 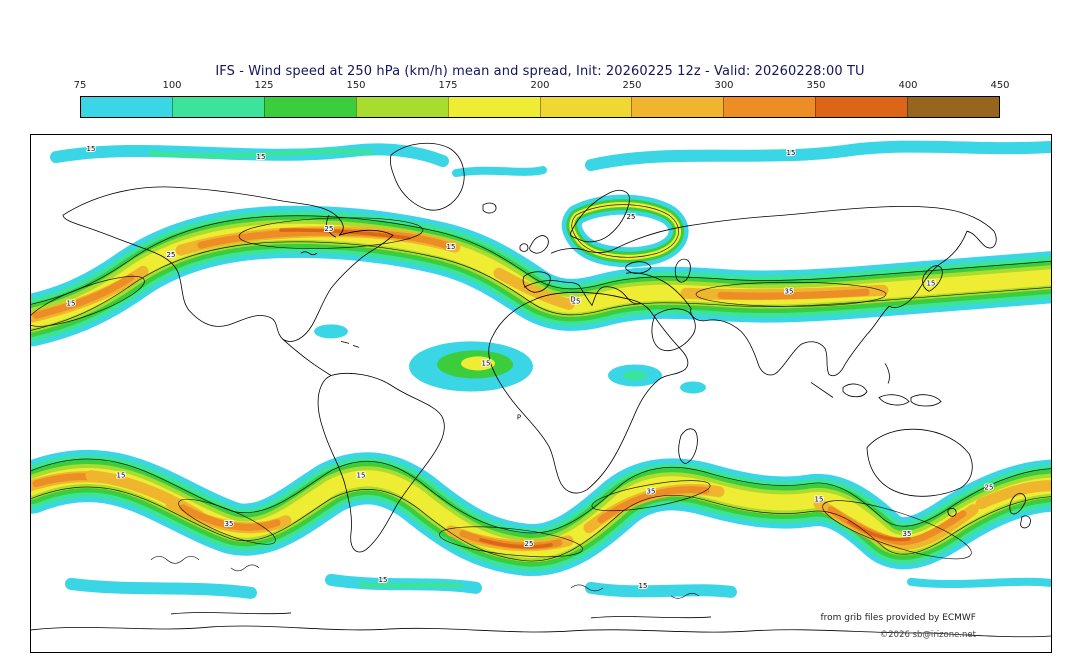 What do you see at coordinates (80, 85) in the screenshot?
I see `colorbar-tick: 75` at bounding box center [80, 85].